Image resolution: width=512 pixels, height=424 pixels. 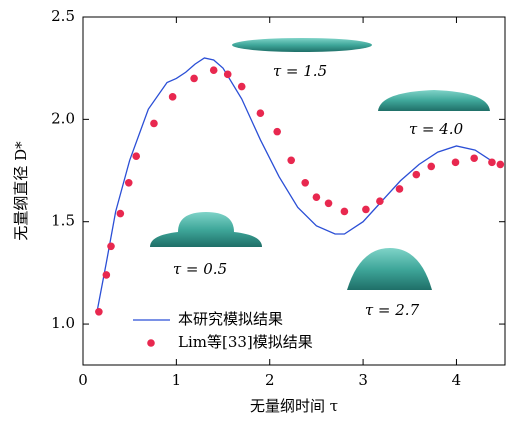 What do you see at coordinates (436, 129) in the screenshot?
I see `annotation: τ = 4.0` at bounding box center [436, 129].